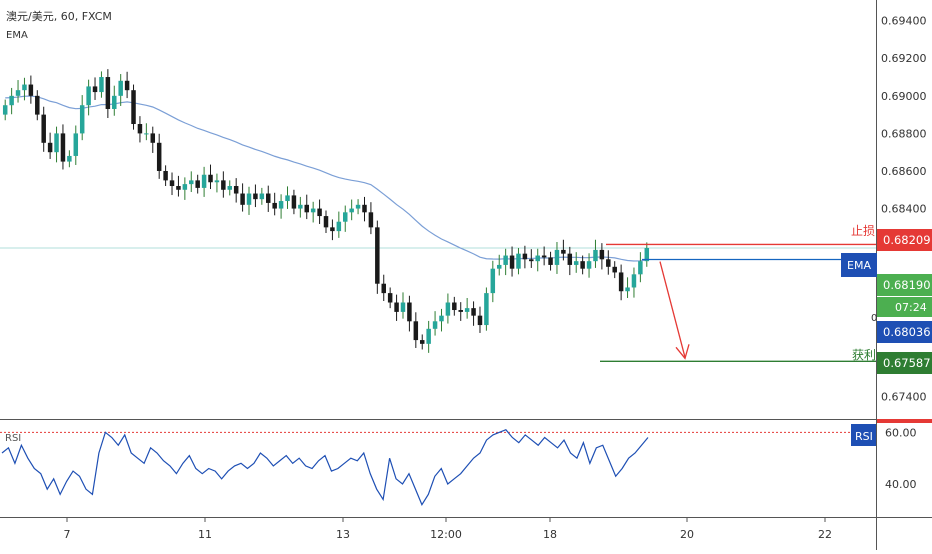 Image resolution: width=932 pixels, height=554 pixels. What do you see at coordinates (907, 332) in the screenshot?
I see `entry-price-value: 0.68036` at bounding box center [907, 332].